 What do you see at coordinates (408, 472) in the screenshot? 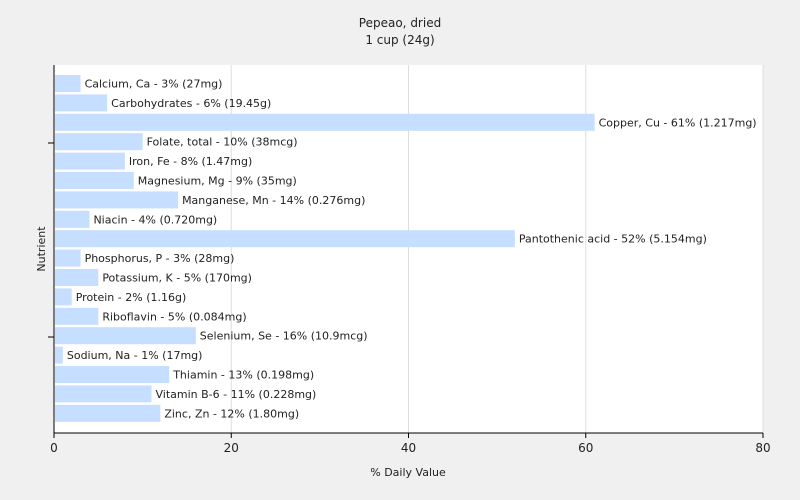
I see `x-axis-label: % Daily Value` at bounding box center [408, 472].